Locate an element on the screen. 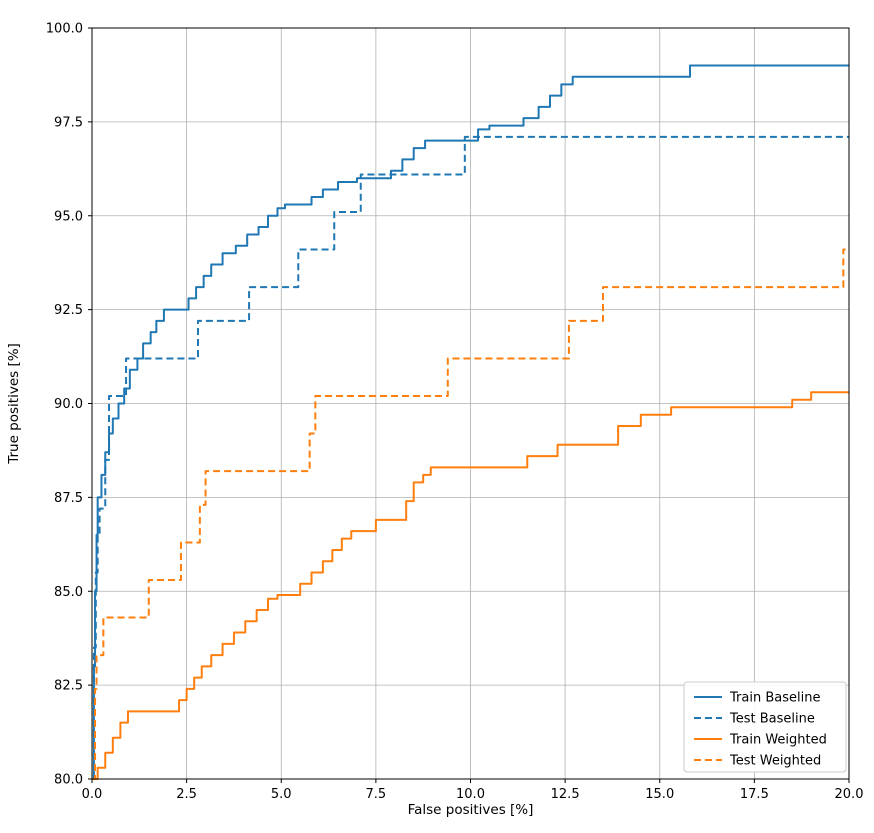 The width and height of the screenshot is (874, 833). x-tick-label: 5.0 is located at coordinates (281, 794).